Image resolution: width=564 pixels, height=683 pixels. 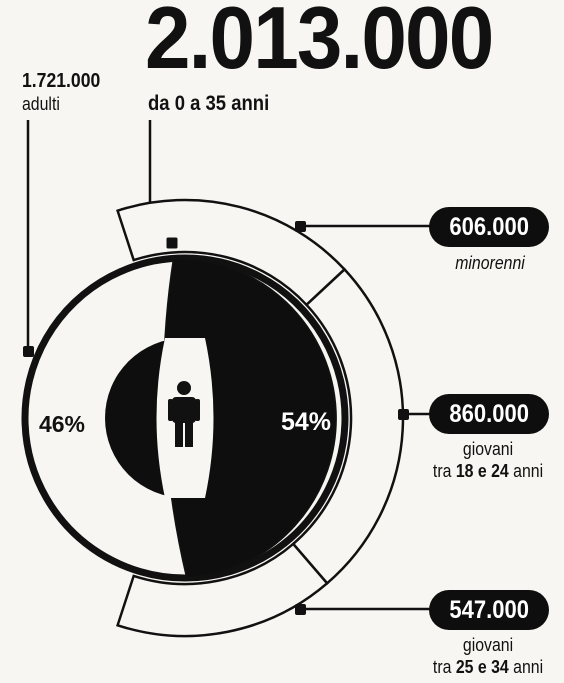 What do you see at coordinates (172, 243) in the screenshot?
I see `marker-youth` at bounding box center [172, 243].